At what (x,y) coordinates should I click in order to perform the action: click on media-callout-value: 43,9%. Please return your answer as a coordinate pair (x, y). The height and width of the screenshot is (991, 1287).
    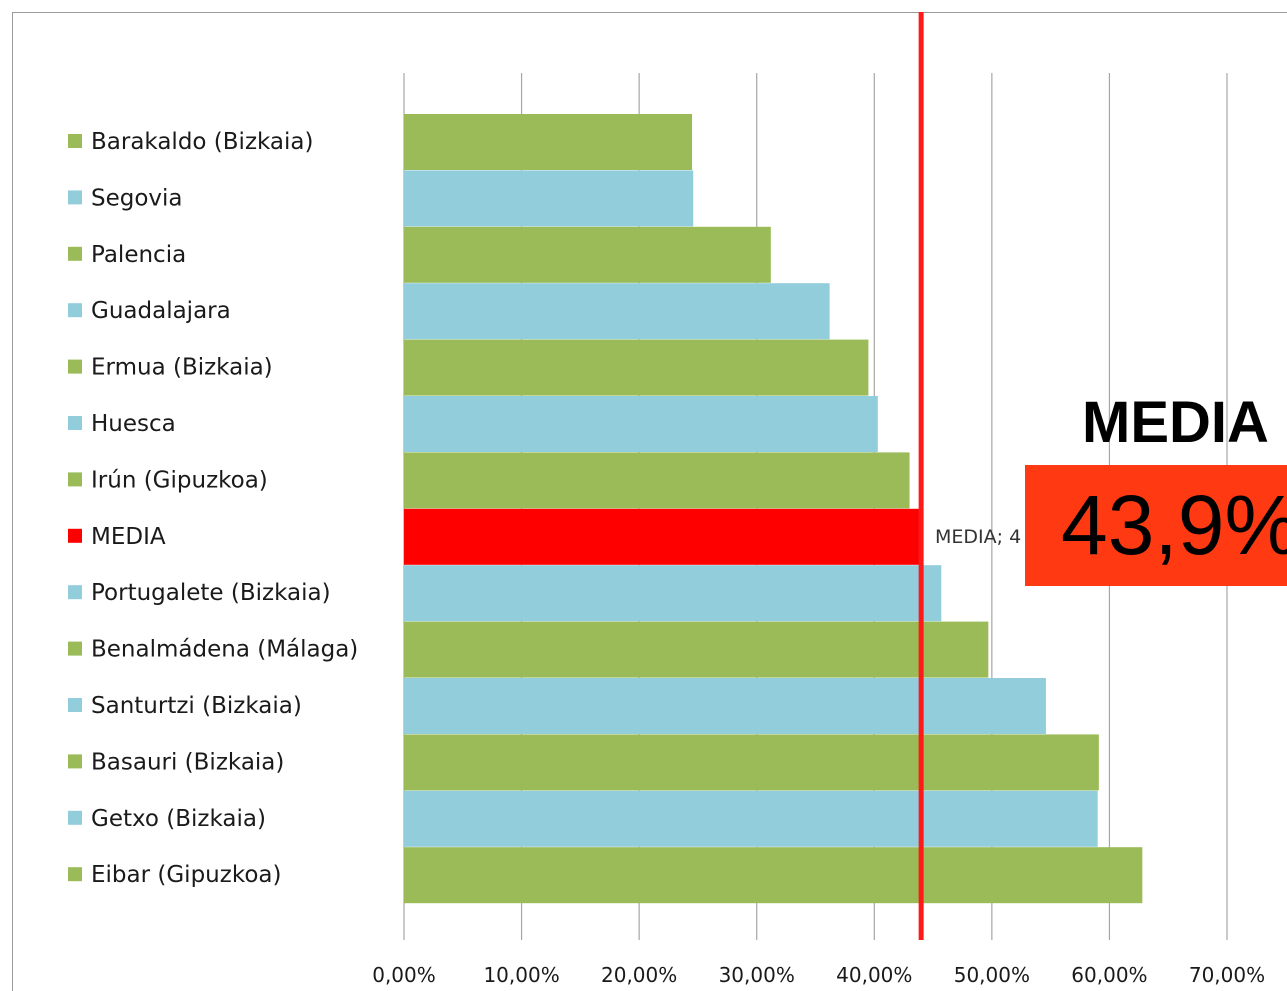
    Looking at the image, I should click on (1174, 525).